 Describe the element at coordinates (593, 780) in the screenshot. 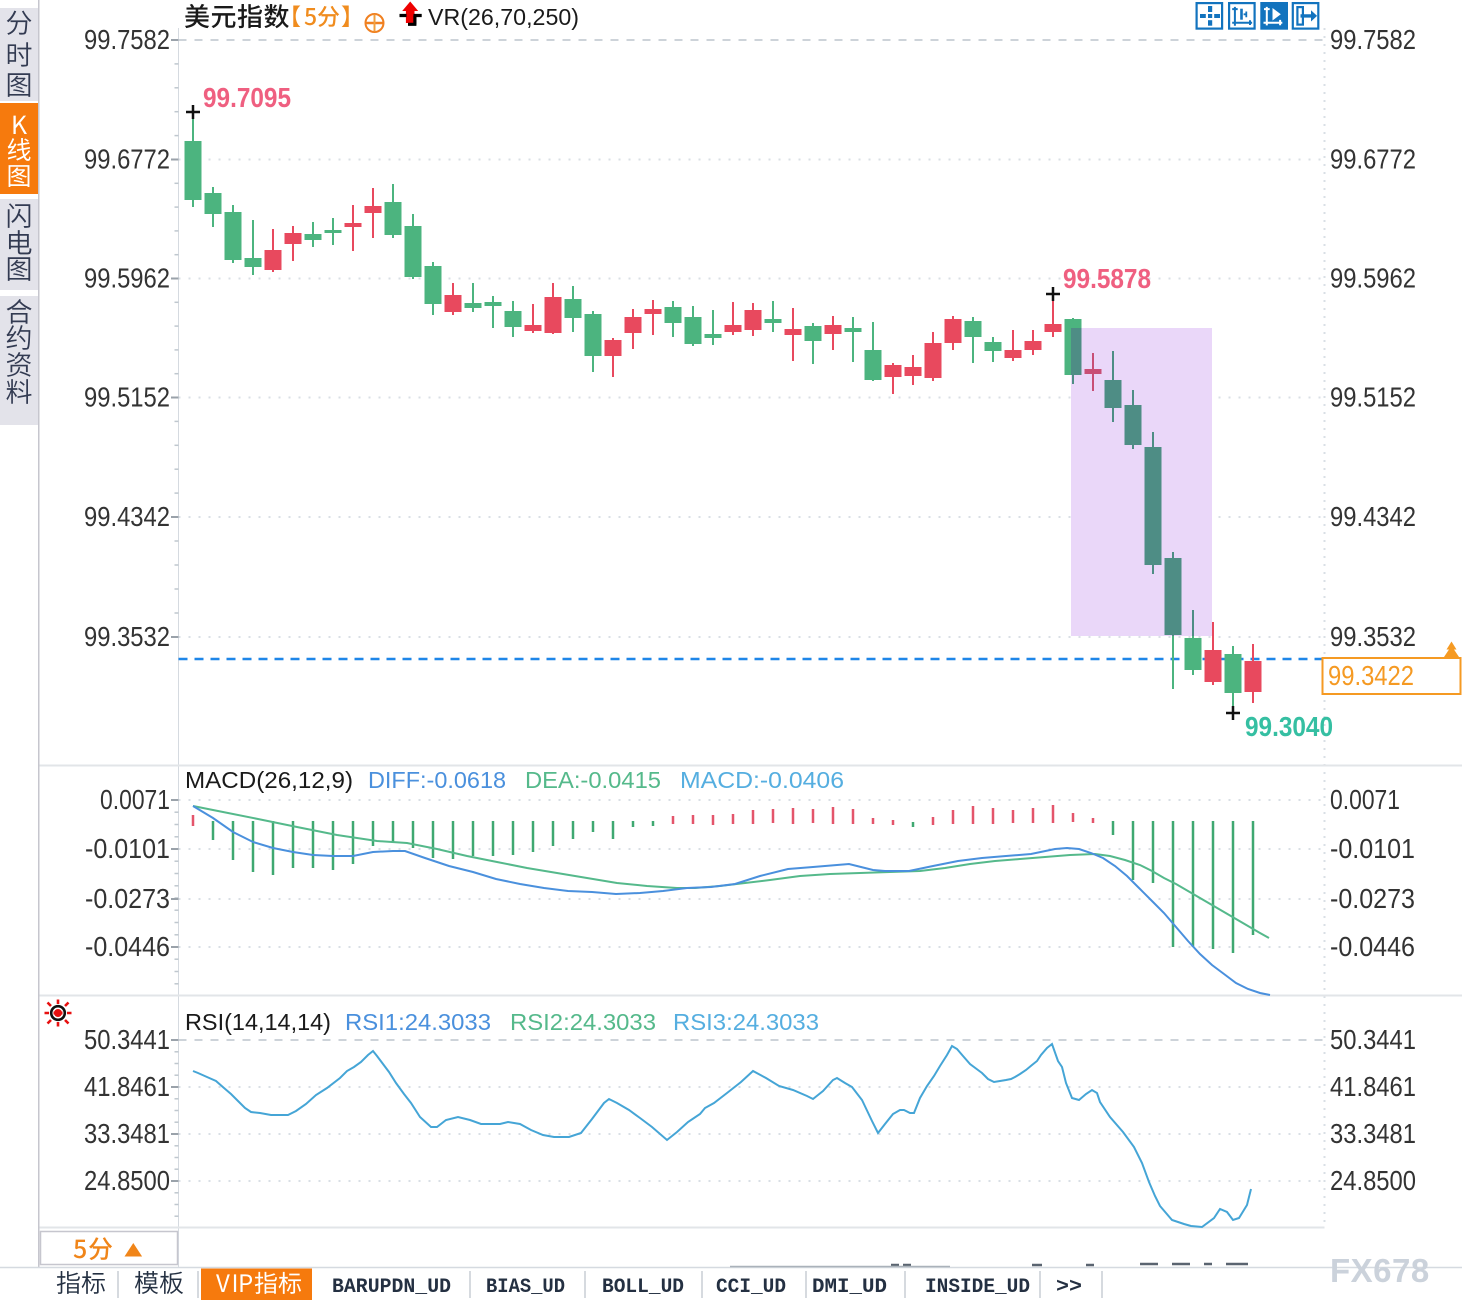

I see `svg-text: DEA:-0.0415` at that location.